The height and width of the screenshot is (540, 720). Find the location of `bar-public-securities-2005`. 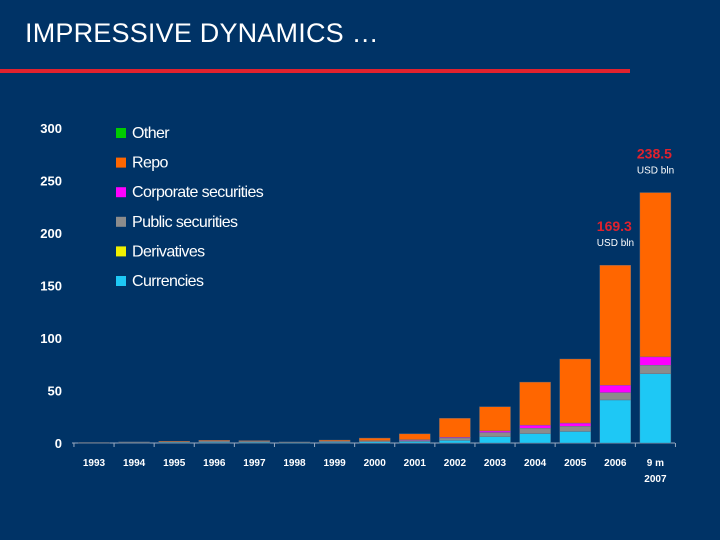

bar-public-securities-2005 is located at coordinates (575, 429).